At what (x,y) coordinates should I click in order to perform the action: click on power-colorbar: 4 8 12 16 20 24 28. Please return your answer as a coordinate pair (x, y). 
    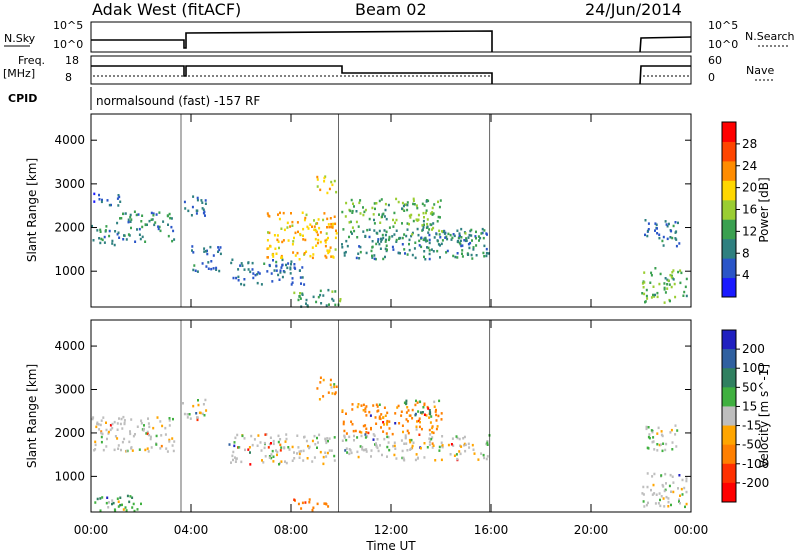
    Looking at the image, I should click on (739, 209).